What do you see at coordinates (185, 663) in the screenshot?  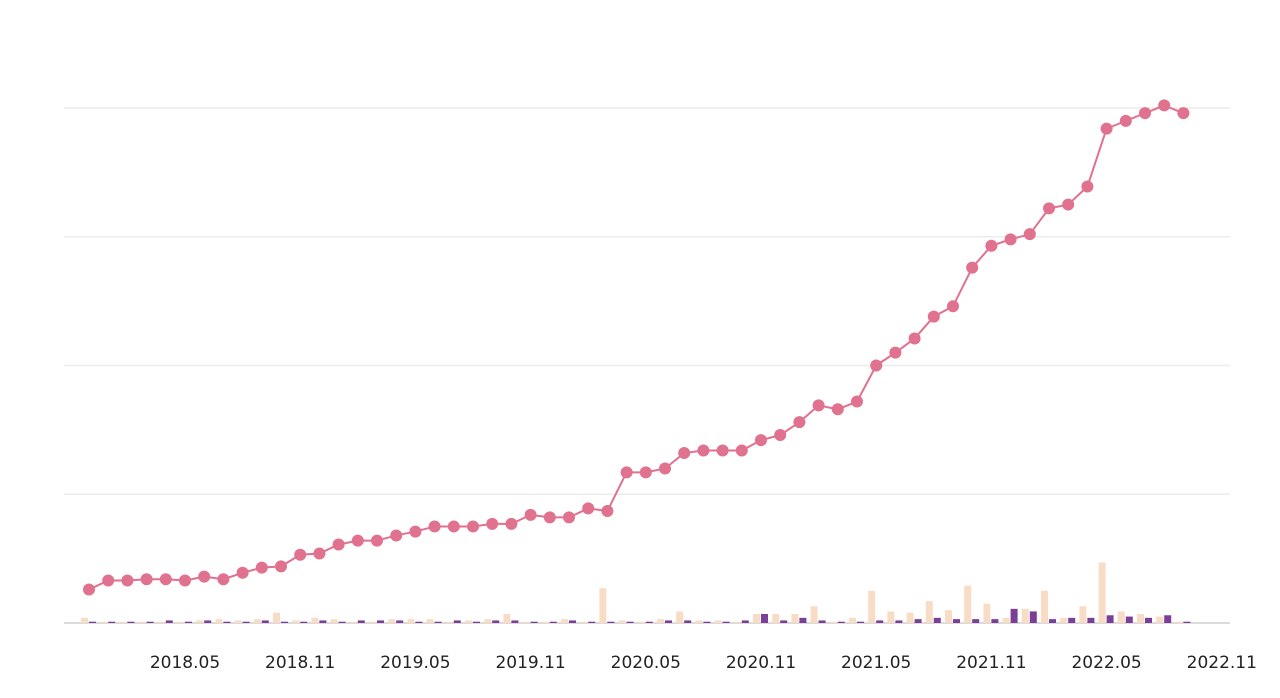 I see `x-tick-label: 2018.05` at bounding box center [185, 663].